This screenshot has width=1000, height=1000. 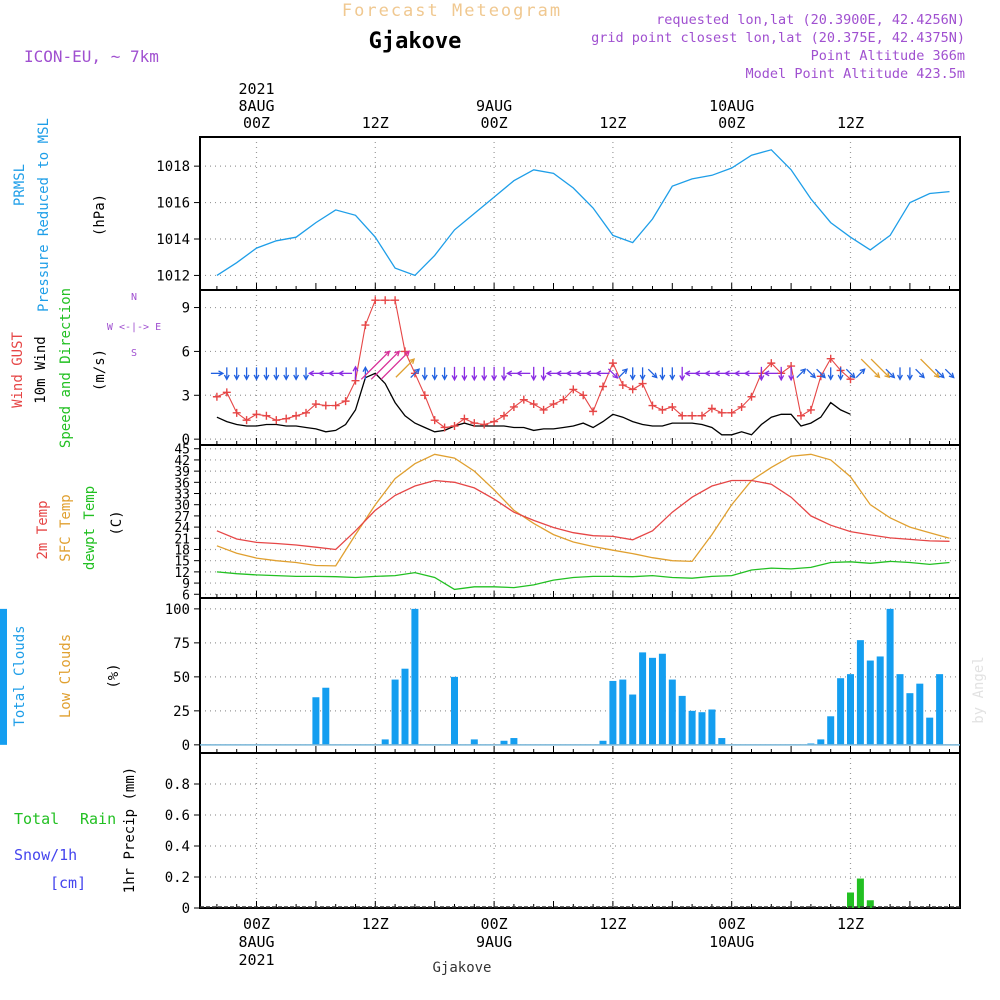 What do you see at coordinates (134, 327) in the screenshot?
I see `compass-we: W <-|-> E` at bounding box center [134, 327].